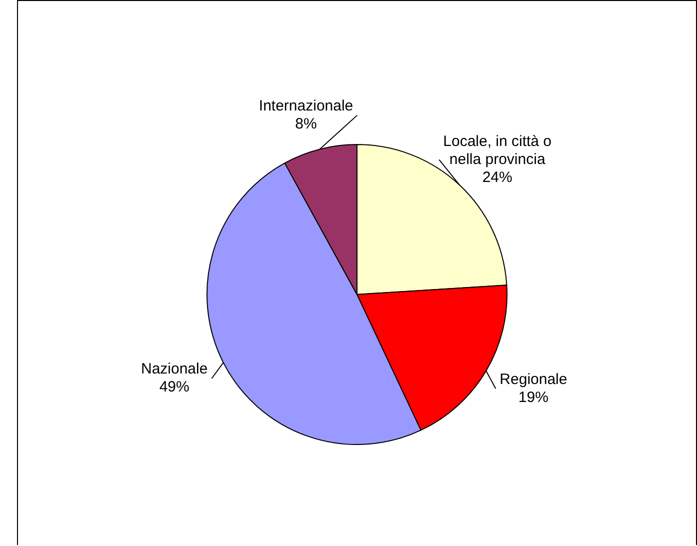 The image size is (697, 546). I want to click on data-label: 49%, so click(174, 387).